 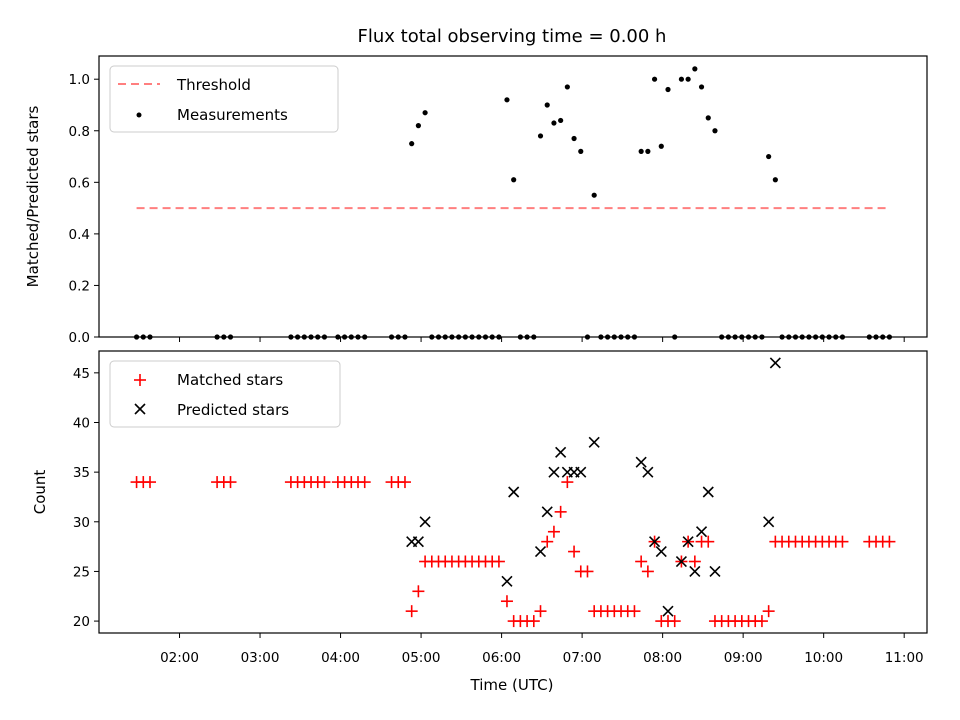 What do you see at coordinates (79, 235) in the screenshot?
I see `top-y-tick-label: 0.4` at bounding box center [79, 235].